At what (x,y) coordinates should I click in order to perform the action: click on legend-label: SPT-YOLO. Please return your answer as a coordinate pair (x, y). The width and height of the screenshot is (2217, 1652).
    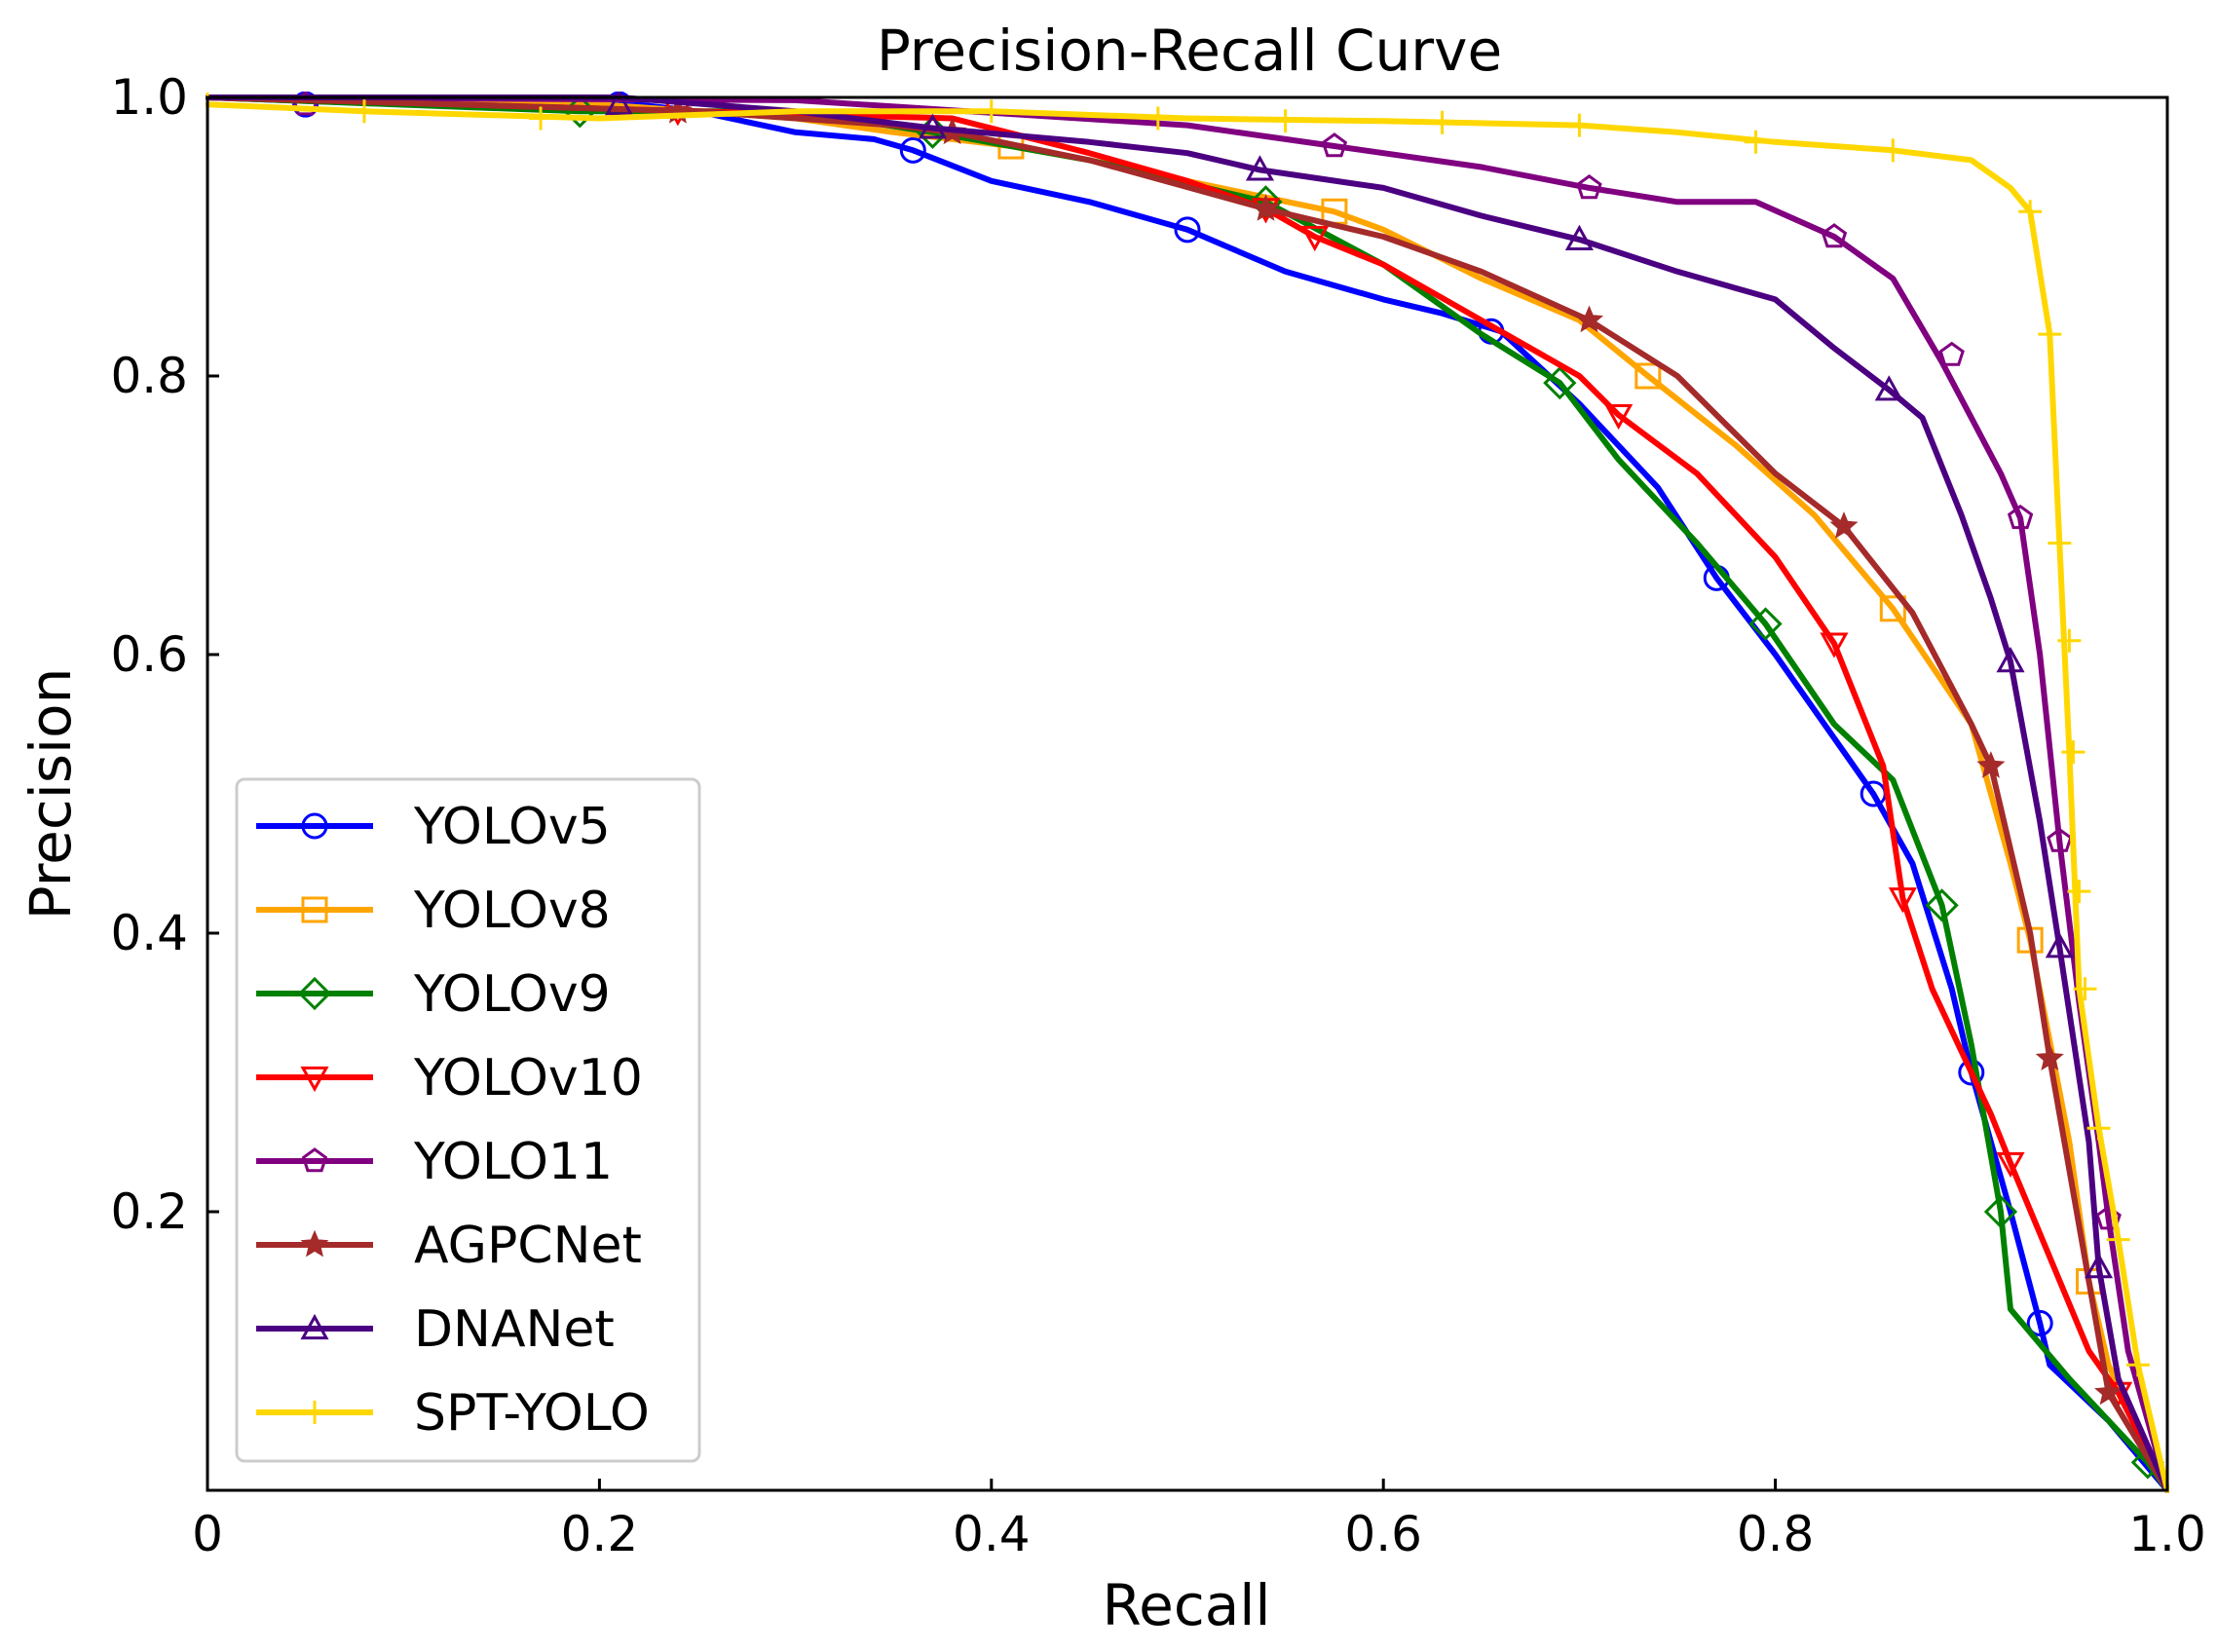
    Looking at the image, I should click on (532, 1413).